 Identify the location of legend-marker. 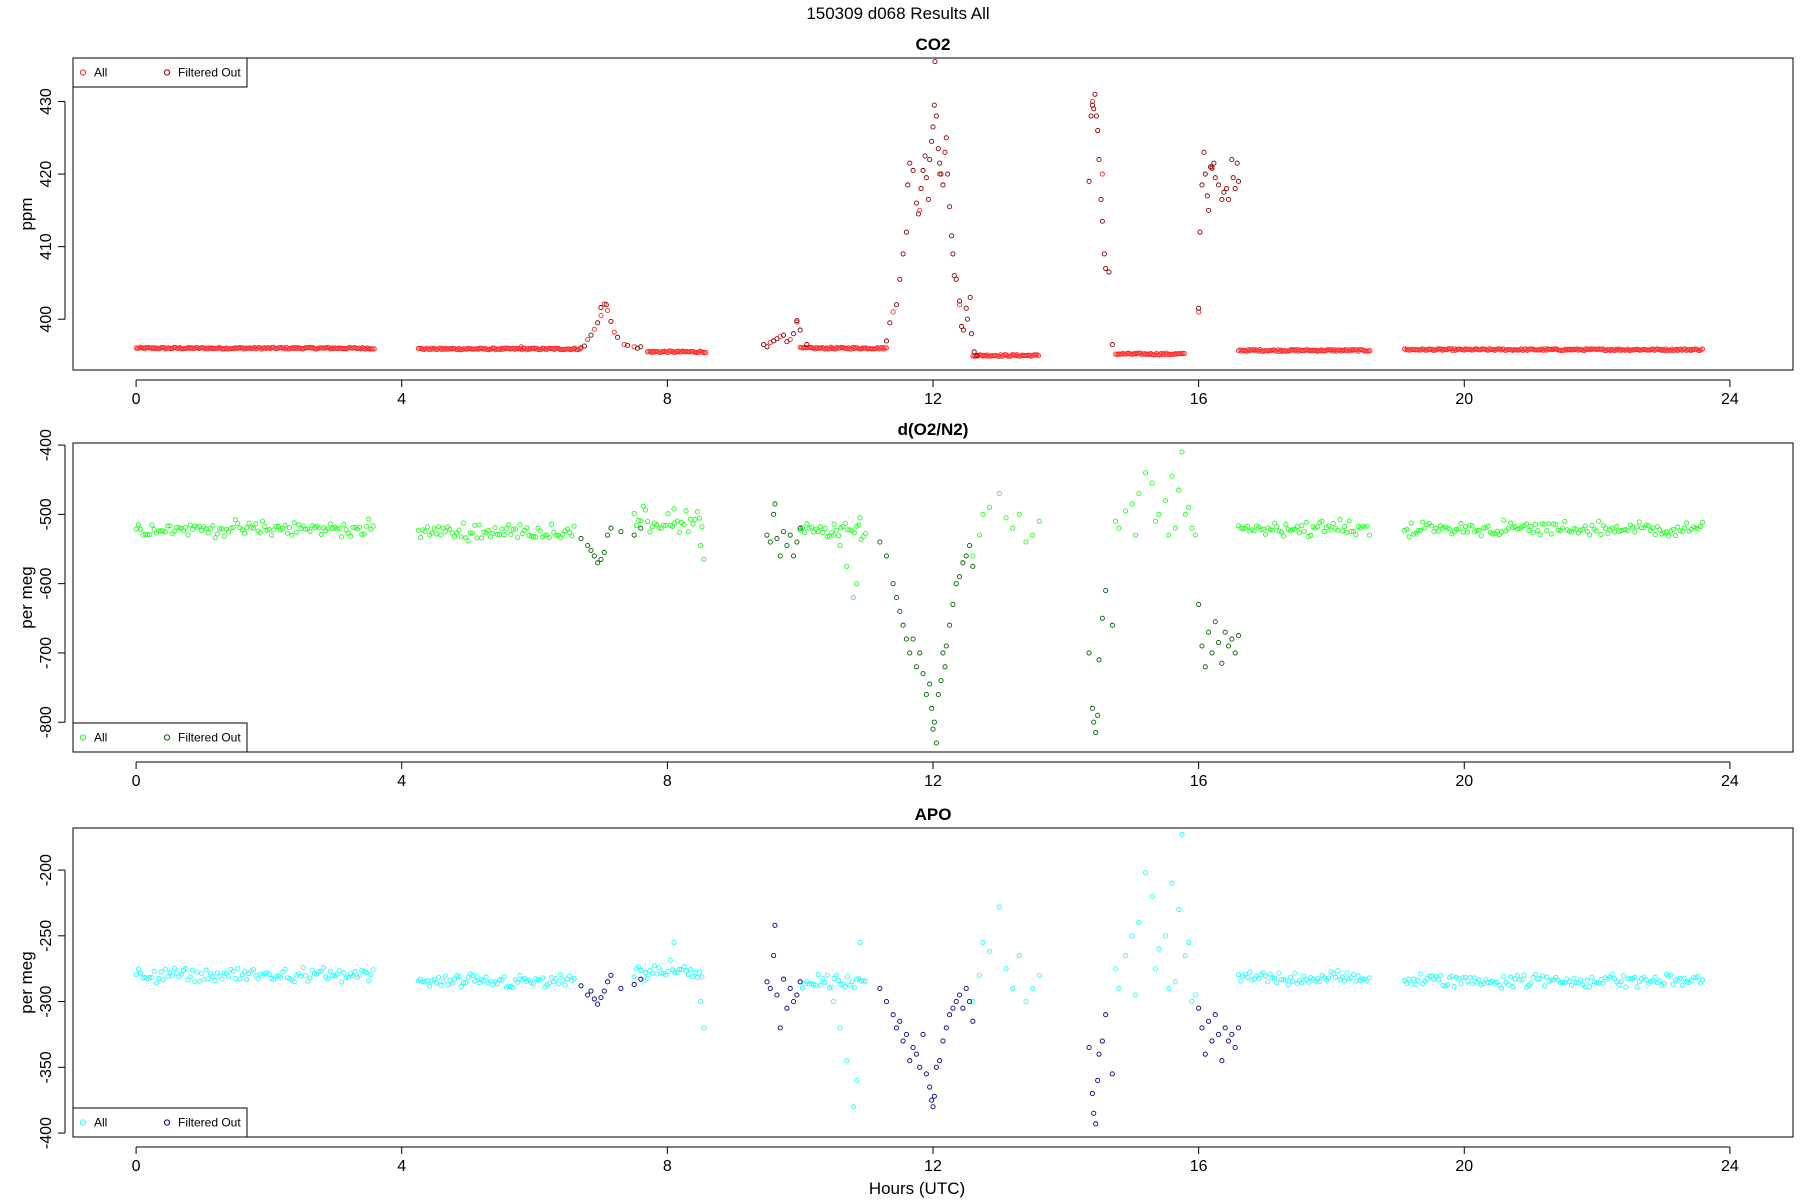
(167, 737).